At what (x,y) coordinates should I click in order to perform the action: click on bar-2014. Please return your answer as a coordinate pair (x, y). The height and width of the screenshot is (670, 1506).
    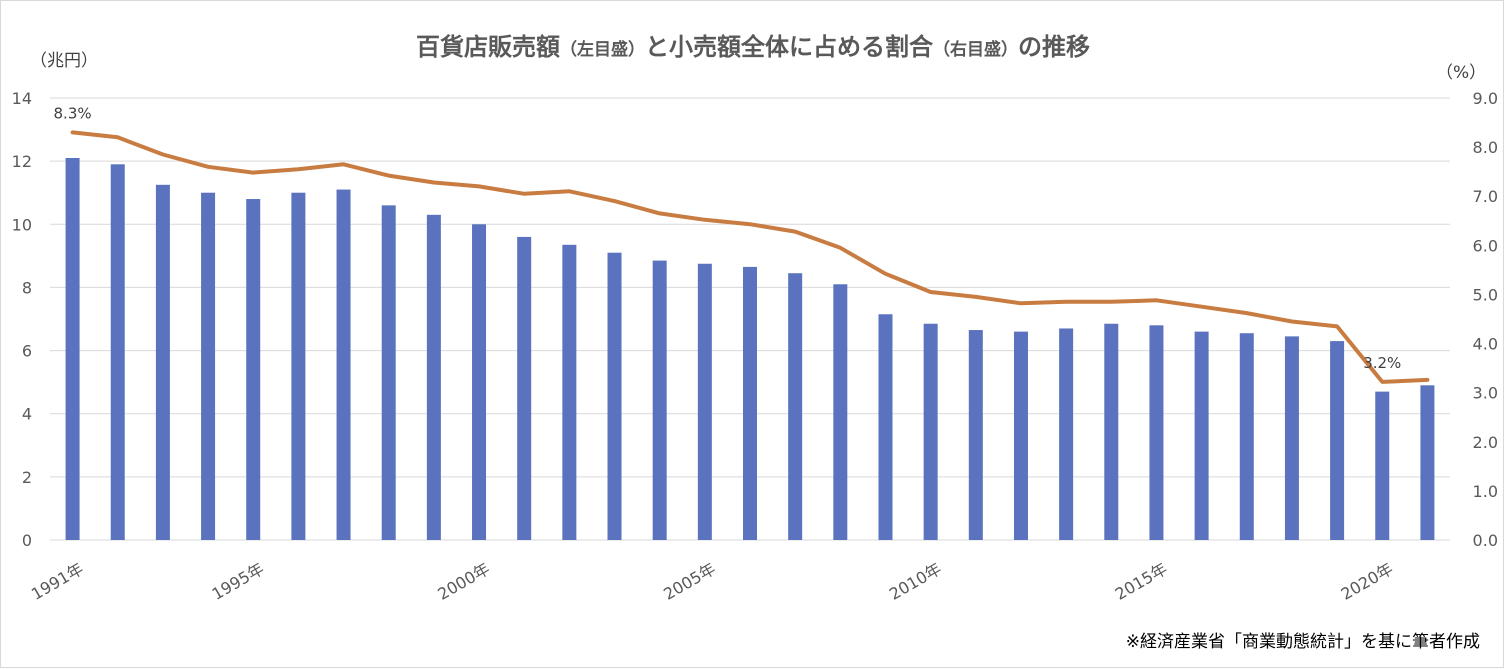
    Looking at the image, I should click on (1111, 431).